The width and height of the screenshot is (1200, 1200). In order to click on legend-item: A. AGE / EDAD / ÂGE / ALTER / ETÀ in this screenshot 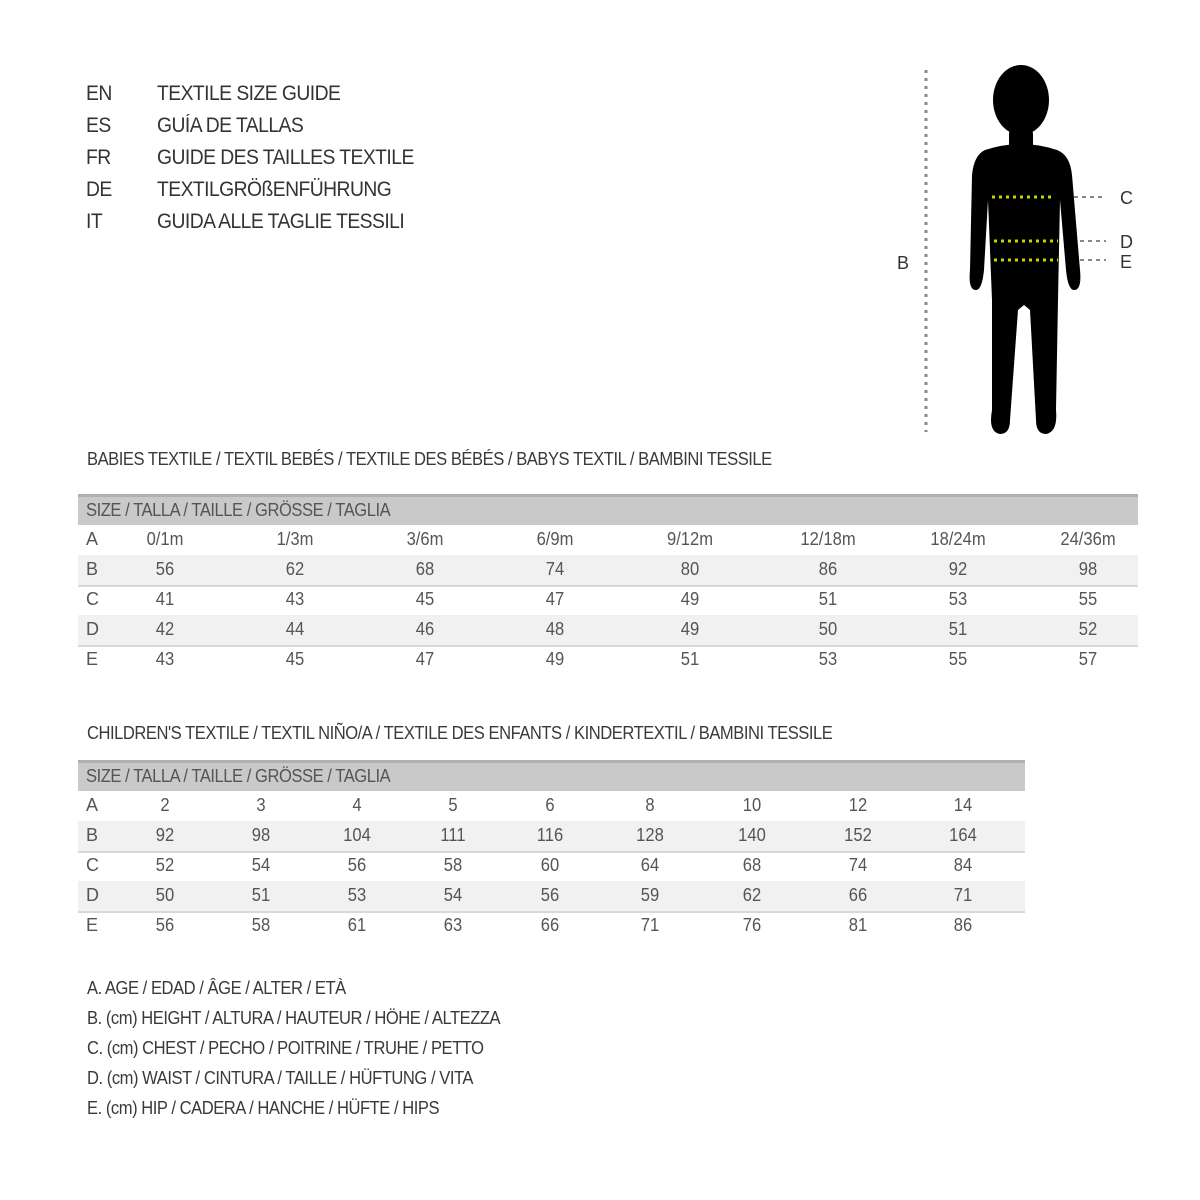, I will do `click(216, 988)`.